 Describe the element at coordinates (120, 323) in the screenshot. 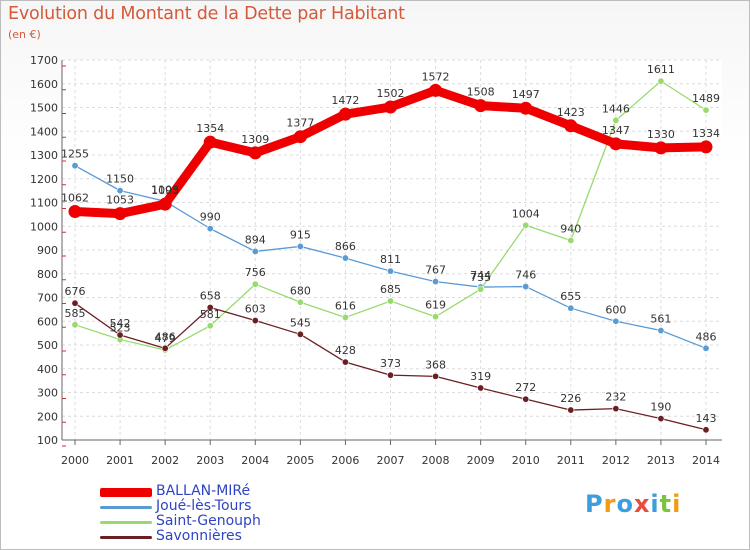

I see `data-label: 542` at that location.